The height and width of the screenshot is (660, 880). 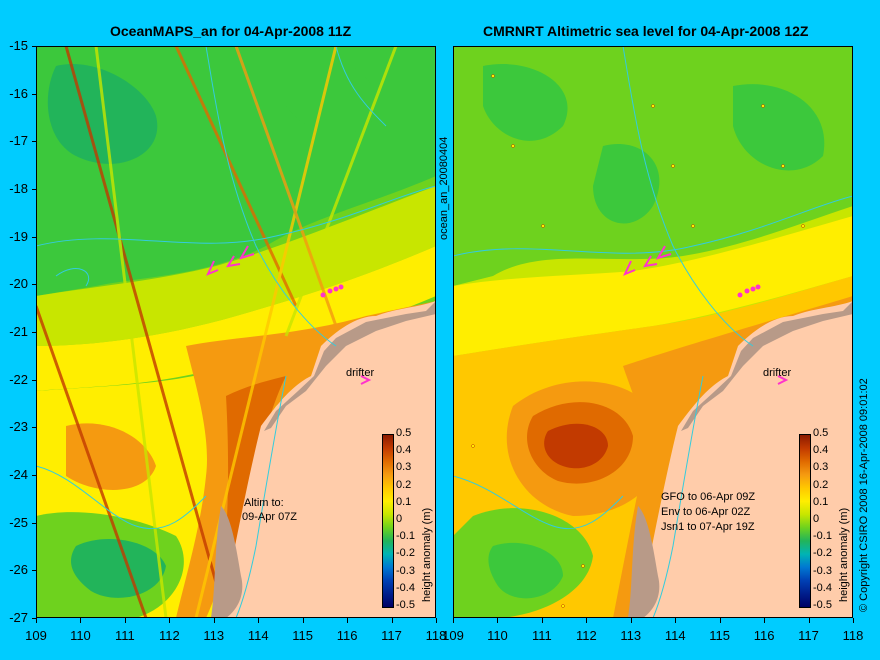 I want to click on colorbar-left, so click(x=388, y=521).